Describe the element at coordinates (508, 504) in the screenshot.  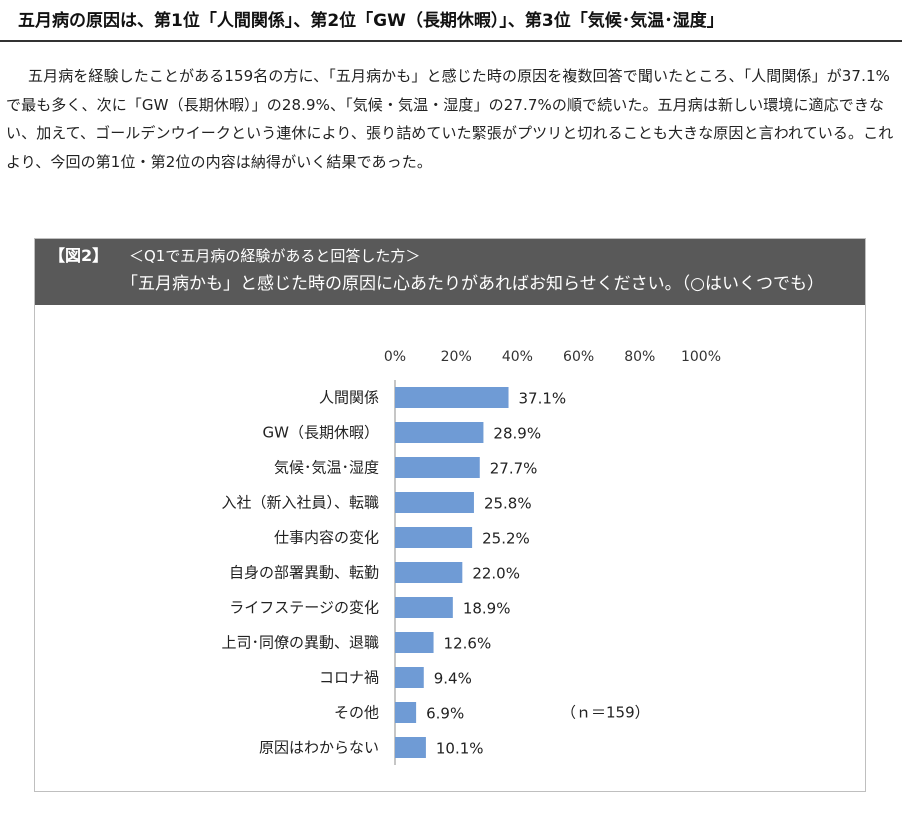
I see `data-label: 25.8%` at that location.